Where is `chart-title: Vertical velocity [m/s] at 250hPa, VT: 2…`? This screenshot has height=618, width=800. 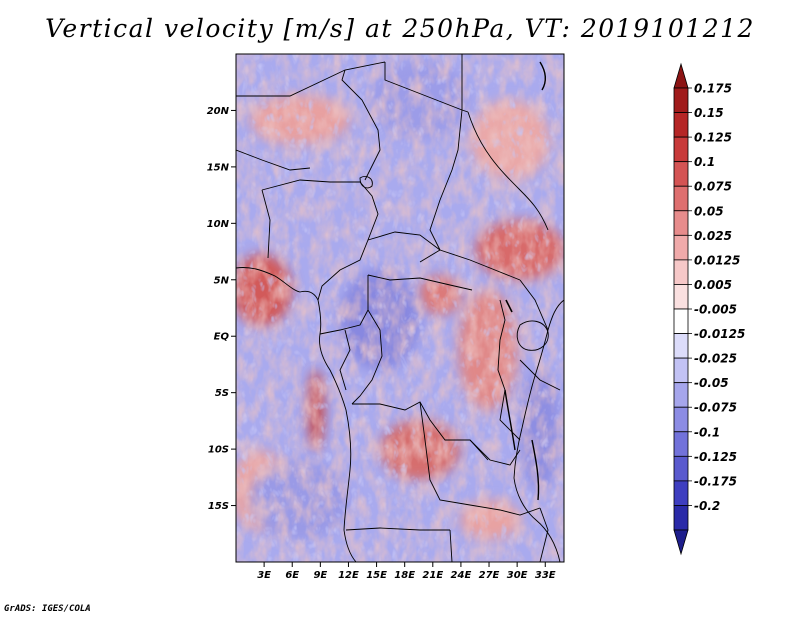 chart-title: Vertical velocity [m/s] at 250hPa, VT: 2… is located at coordinates (400, 28).